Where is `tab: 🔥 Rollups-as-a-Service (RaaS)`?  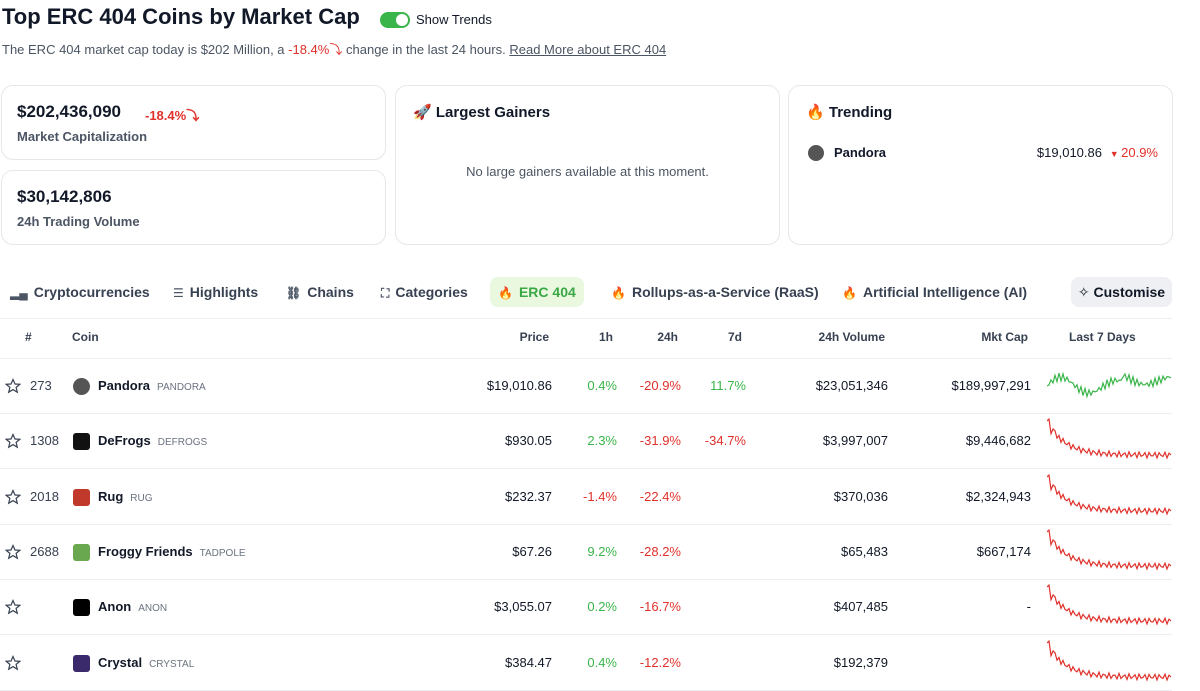
tab: 🔥 Rollups-as-a-Service (RaaS) is located at coordinates (715, 292).